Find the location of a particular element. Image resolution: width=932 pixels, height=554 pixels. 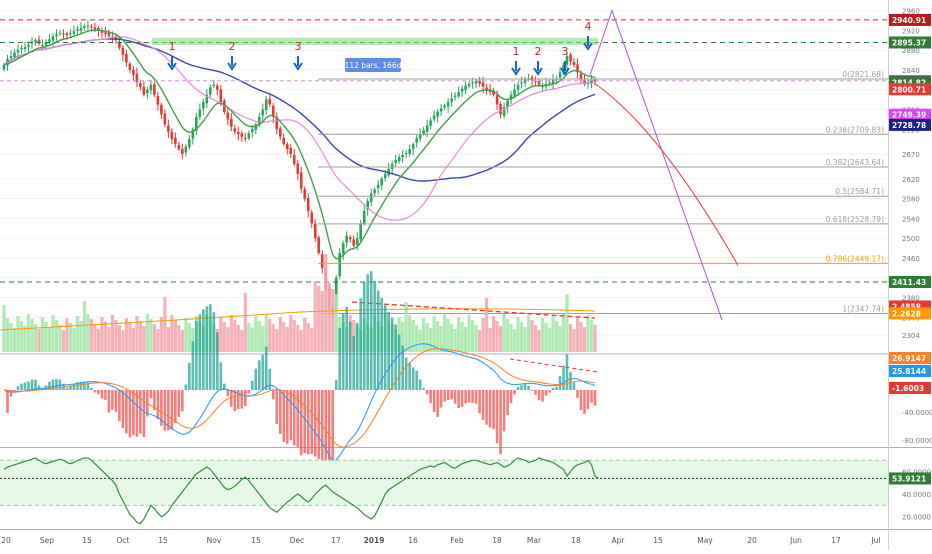

x-tick-label: 16 is located at coordinates (413, 540).